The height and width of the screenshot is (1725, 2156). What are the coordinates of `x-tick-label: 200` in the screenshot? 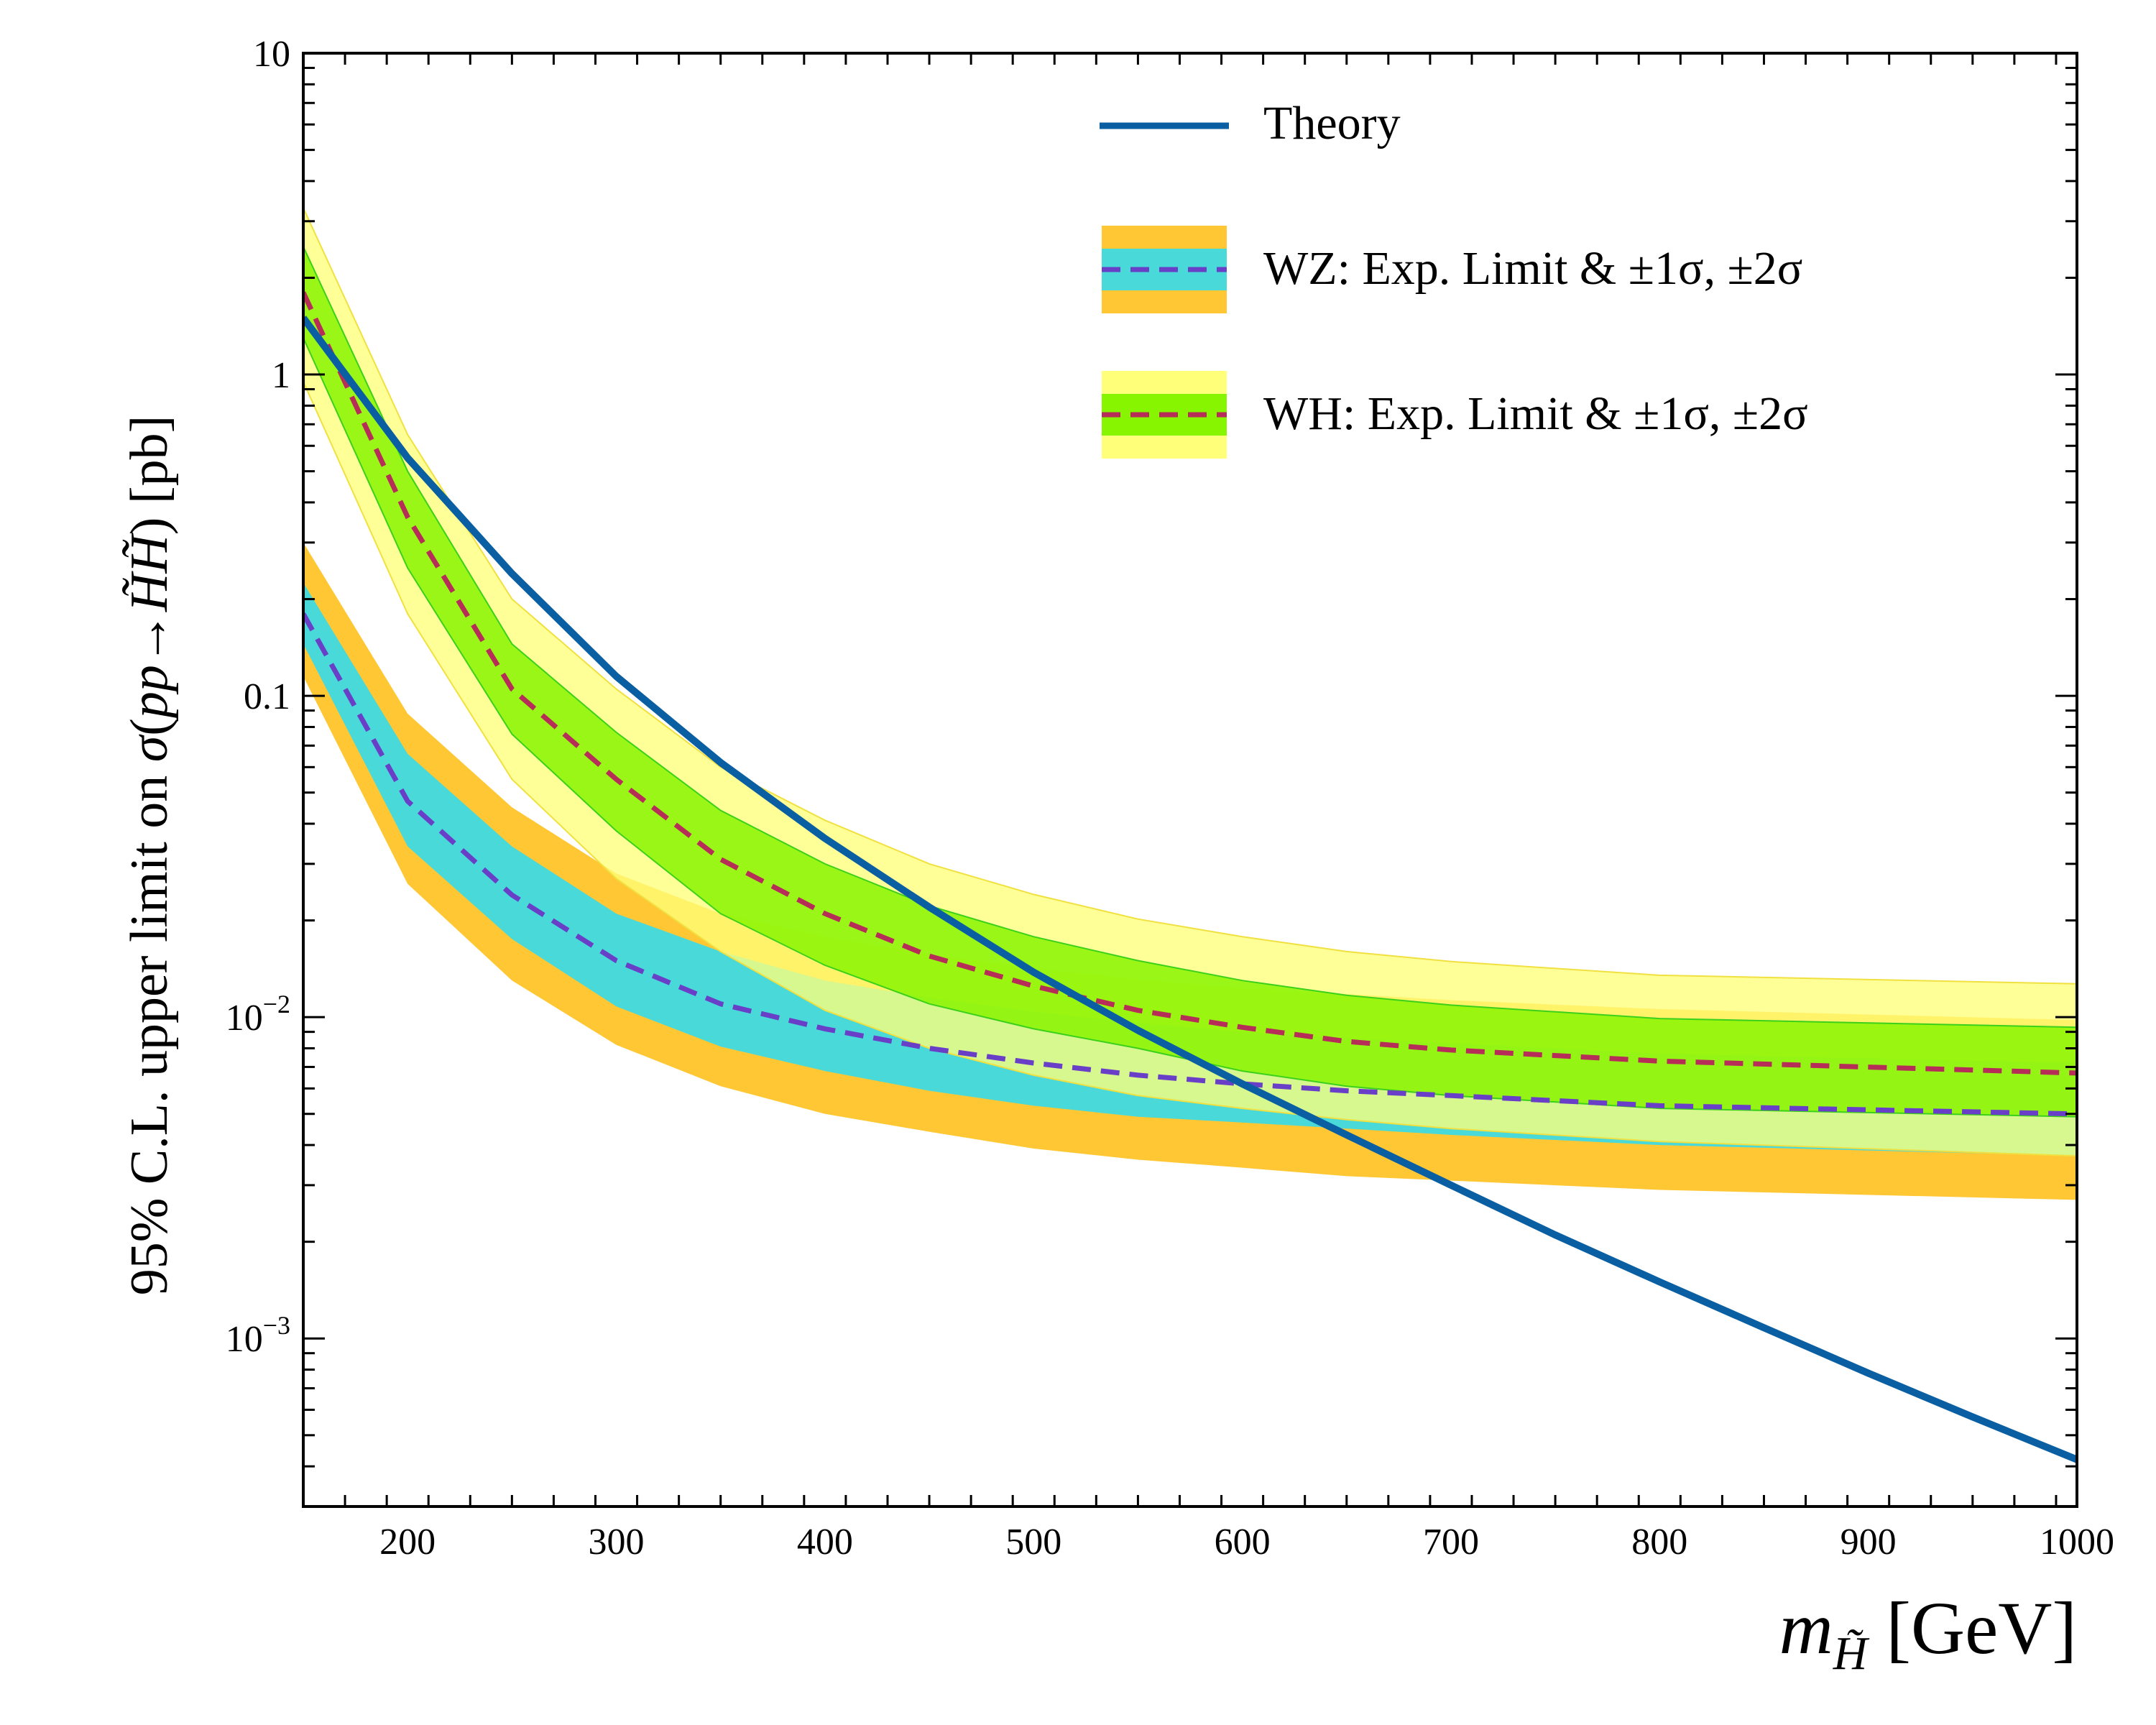 It's located at (407, 1542).